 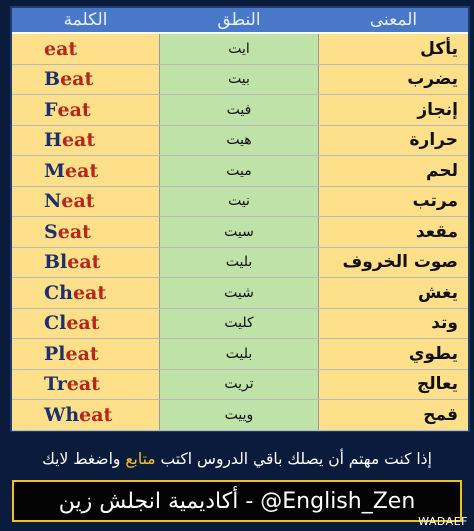 What do you see at coordinates (85, 49) in the screenshot?
I see `word-cell: eat` at bounding box center [85, 49].